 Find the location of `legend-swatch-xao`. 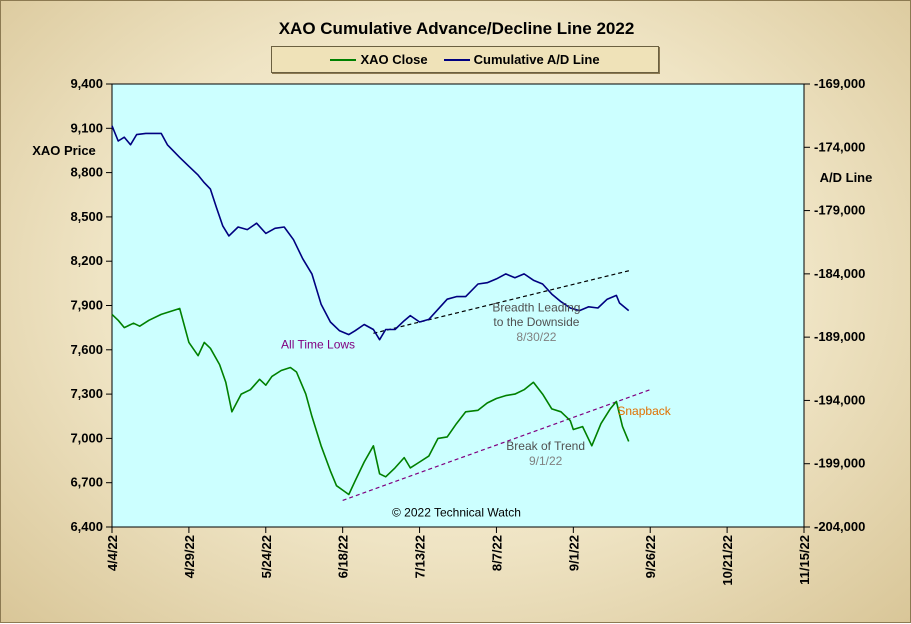

legend-swatch-xao is located at coordinates (343, 59).